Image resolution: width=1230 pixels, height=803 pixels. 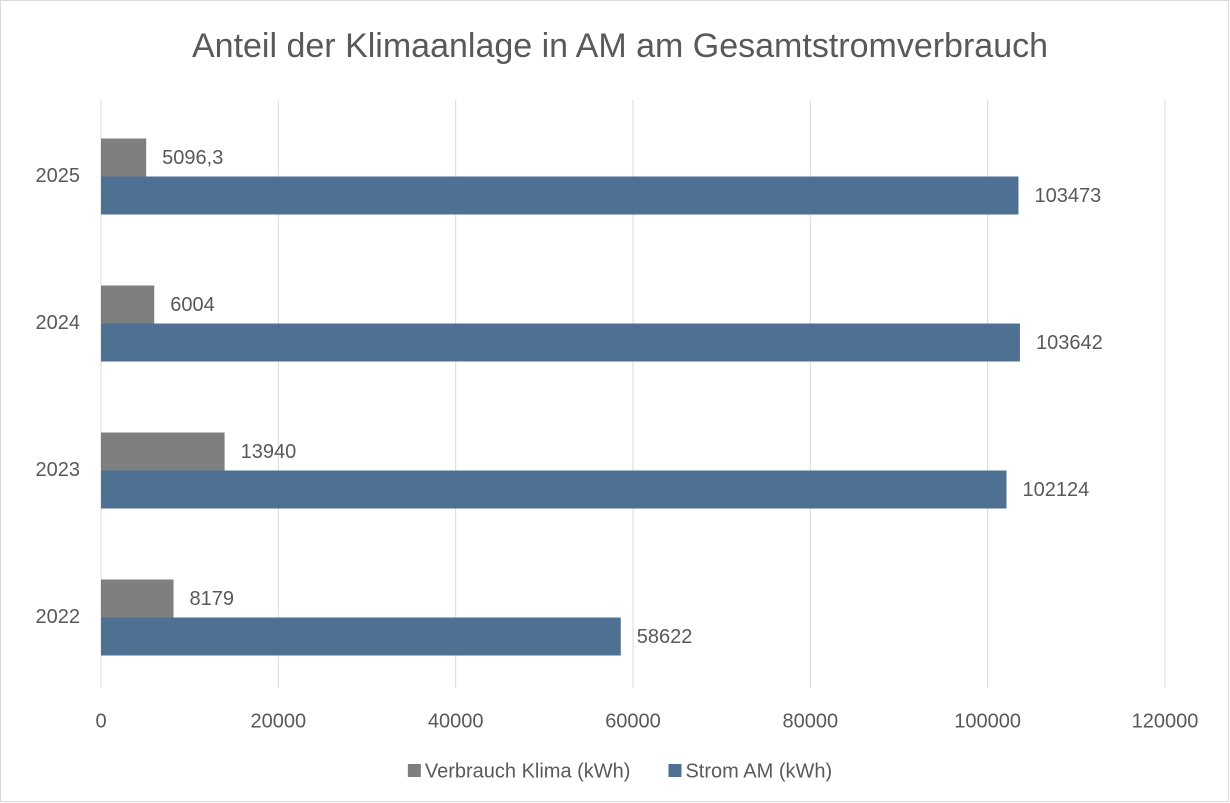 I want to click on x-tick-label: 40000, so click(x=456, y=721).